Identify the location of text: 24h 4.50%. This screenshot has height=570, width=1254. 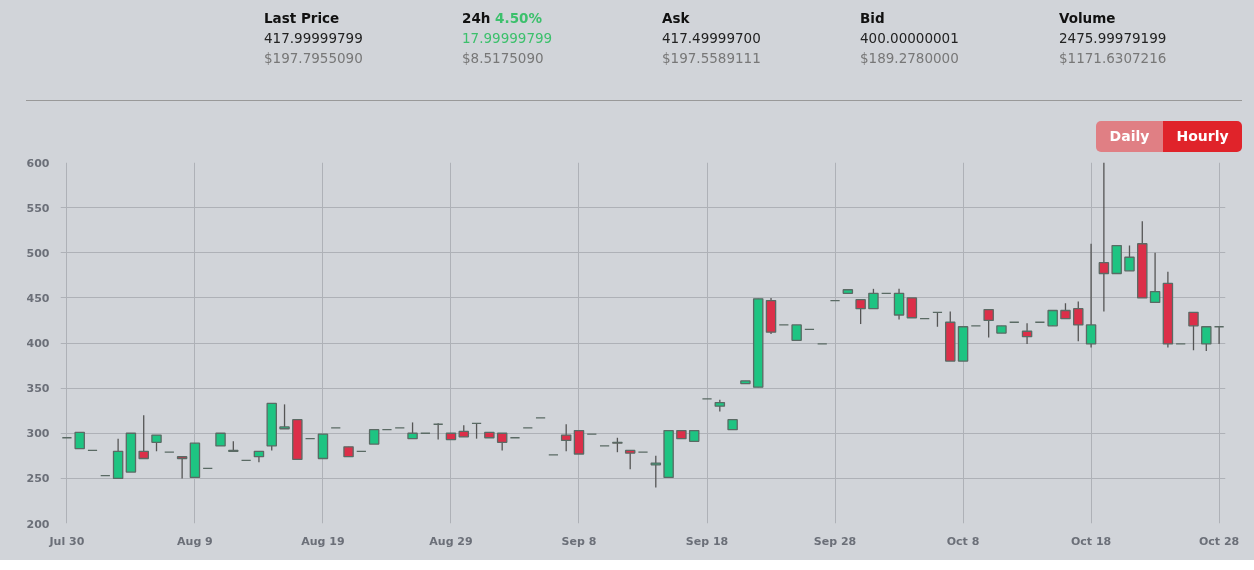
(502, 18).